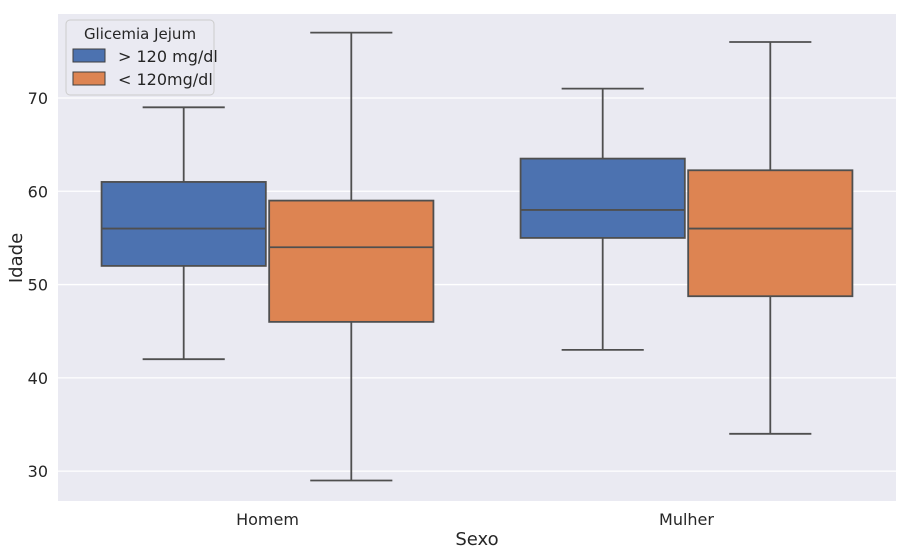 The width and height of the screenshot is (907, 556). I want to click on x-axis-label: Sexo, so click(476, 539).